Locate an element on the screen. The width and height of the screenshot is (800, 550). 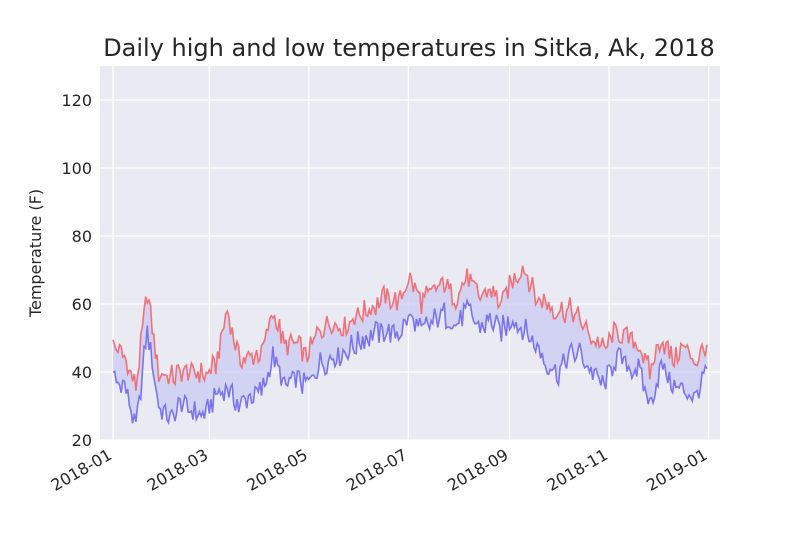
y-axis-label: Temperature (F) is located at coordinates (35, 253).